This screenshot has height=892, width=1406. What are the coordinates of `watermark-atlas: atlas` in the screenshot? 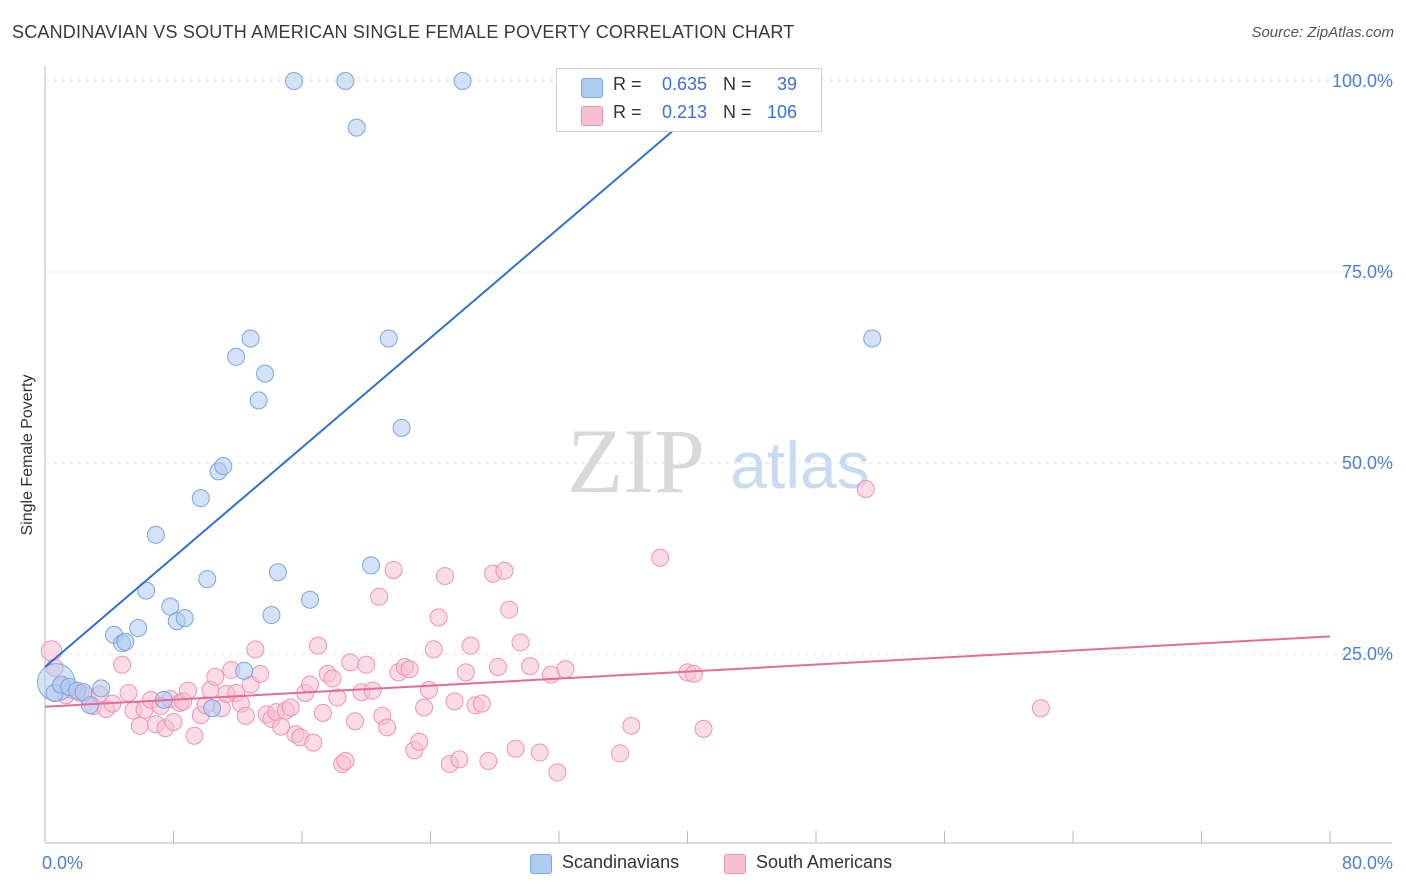 It's located at (799, 465).